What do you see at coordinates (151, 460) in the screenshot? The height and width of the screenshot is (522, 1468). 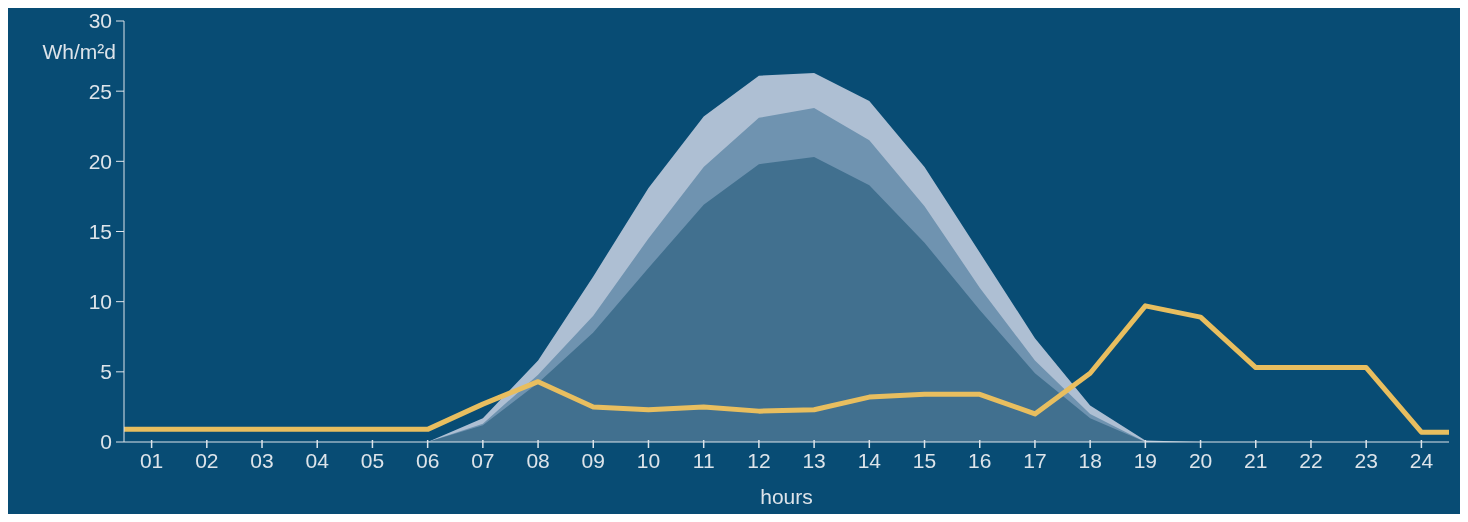 I see `x-tick-label: 01` at bounding box center [151, 460].